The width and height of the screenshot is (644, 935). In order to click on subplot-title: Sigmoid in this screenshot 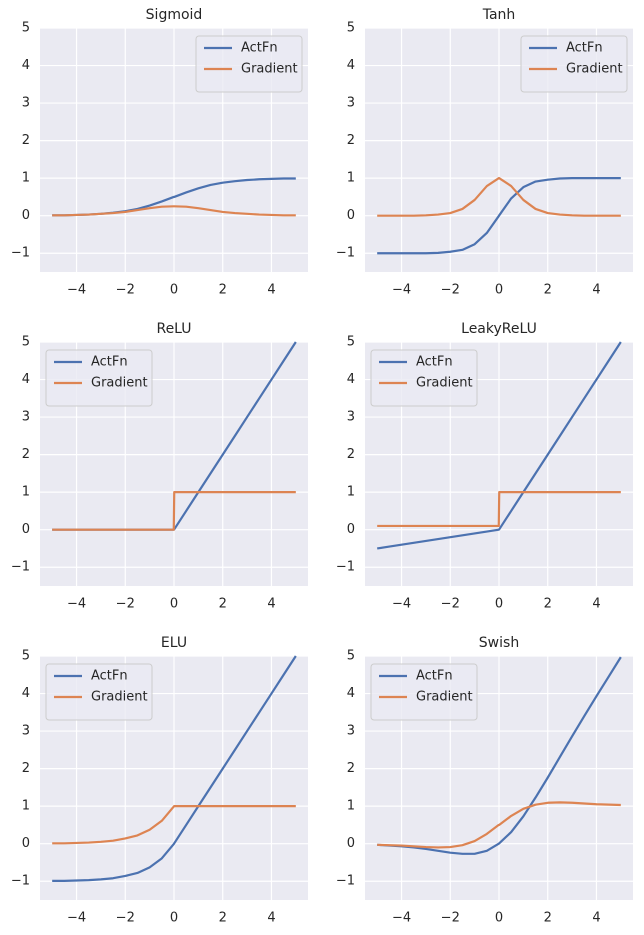, I will do `click(174, 15)`.